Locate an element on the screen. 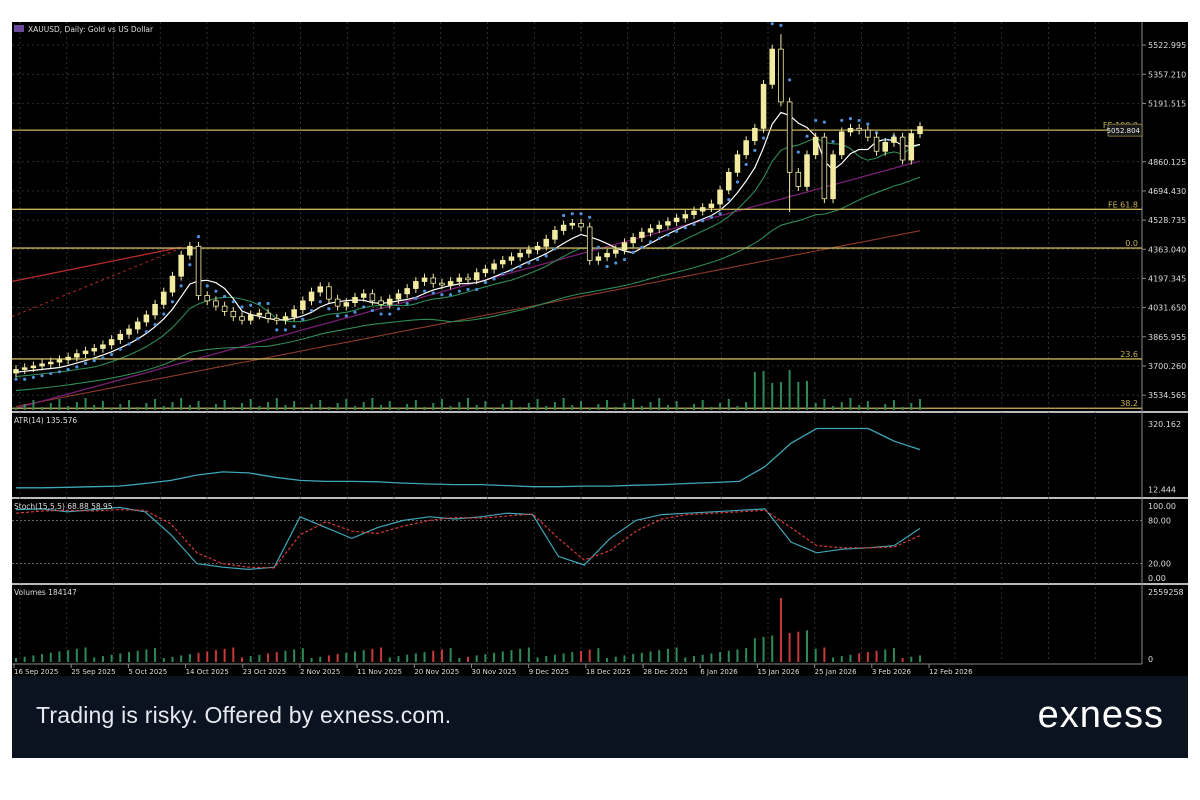 The width and height of the screenshot is (1200, 800). time-axis-label: 25 Sep 2025 is located at coordinates (93, 672).